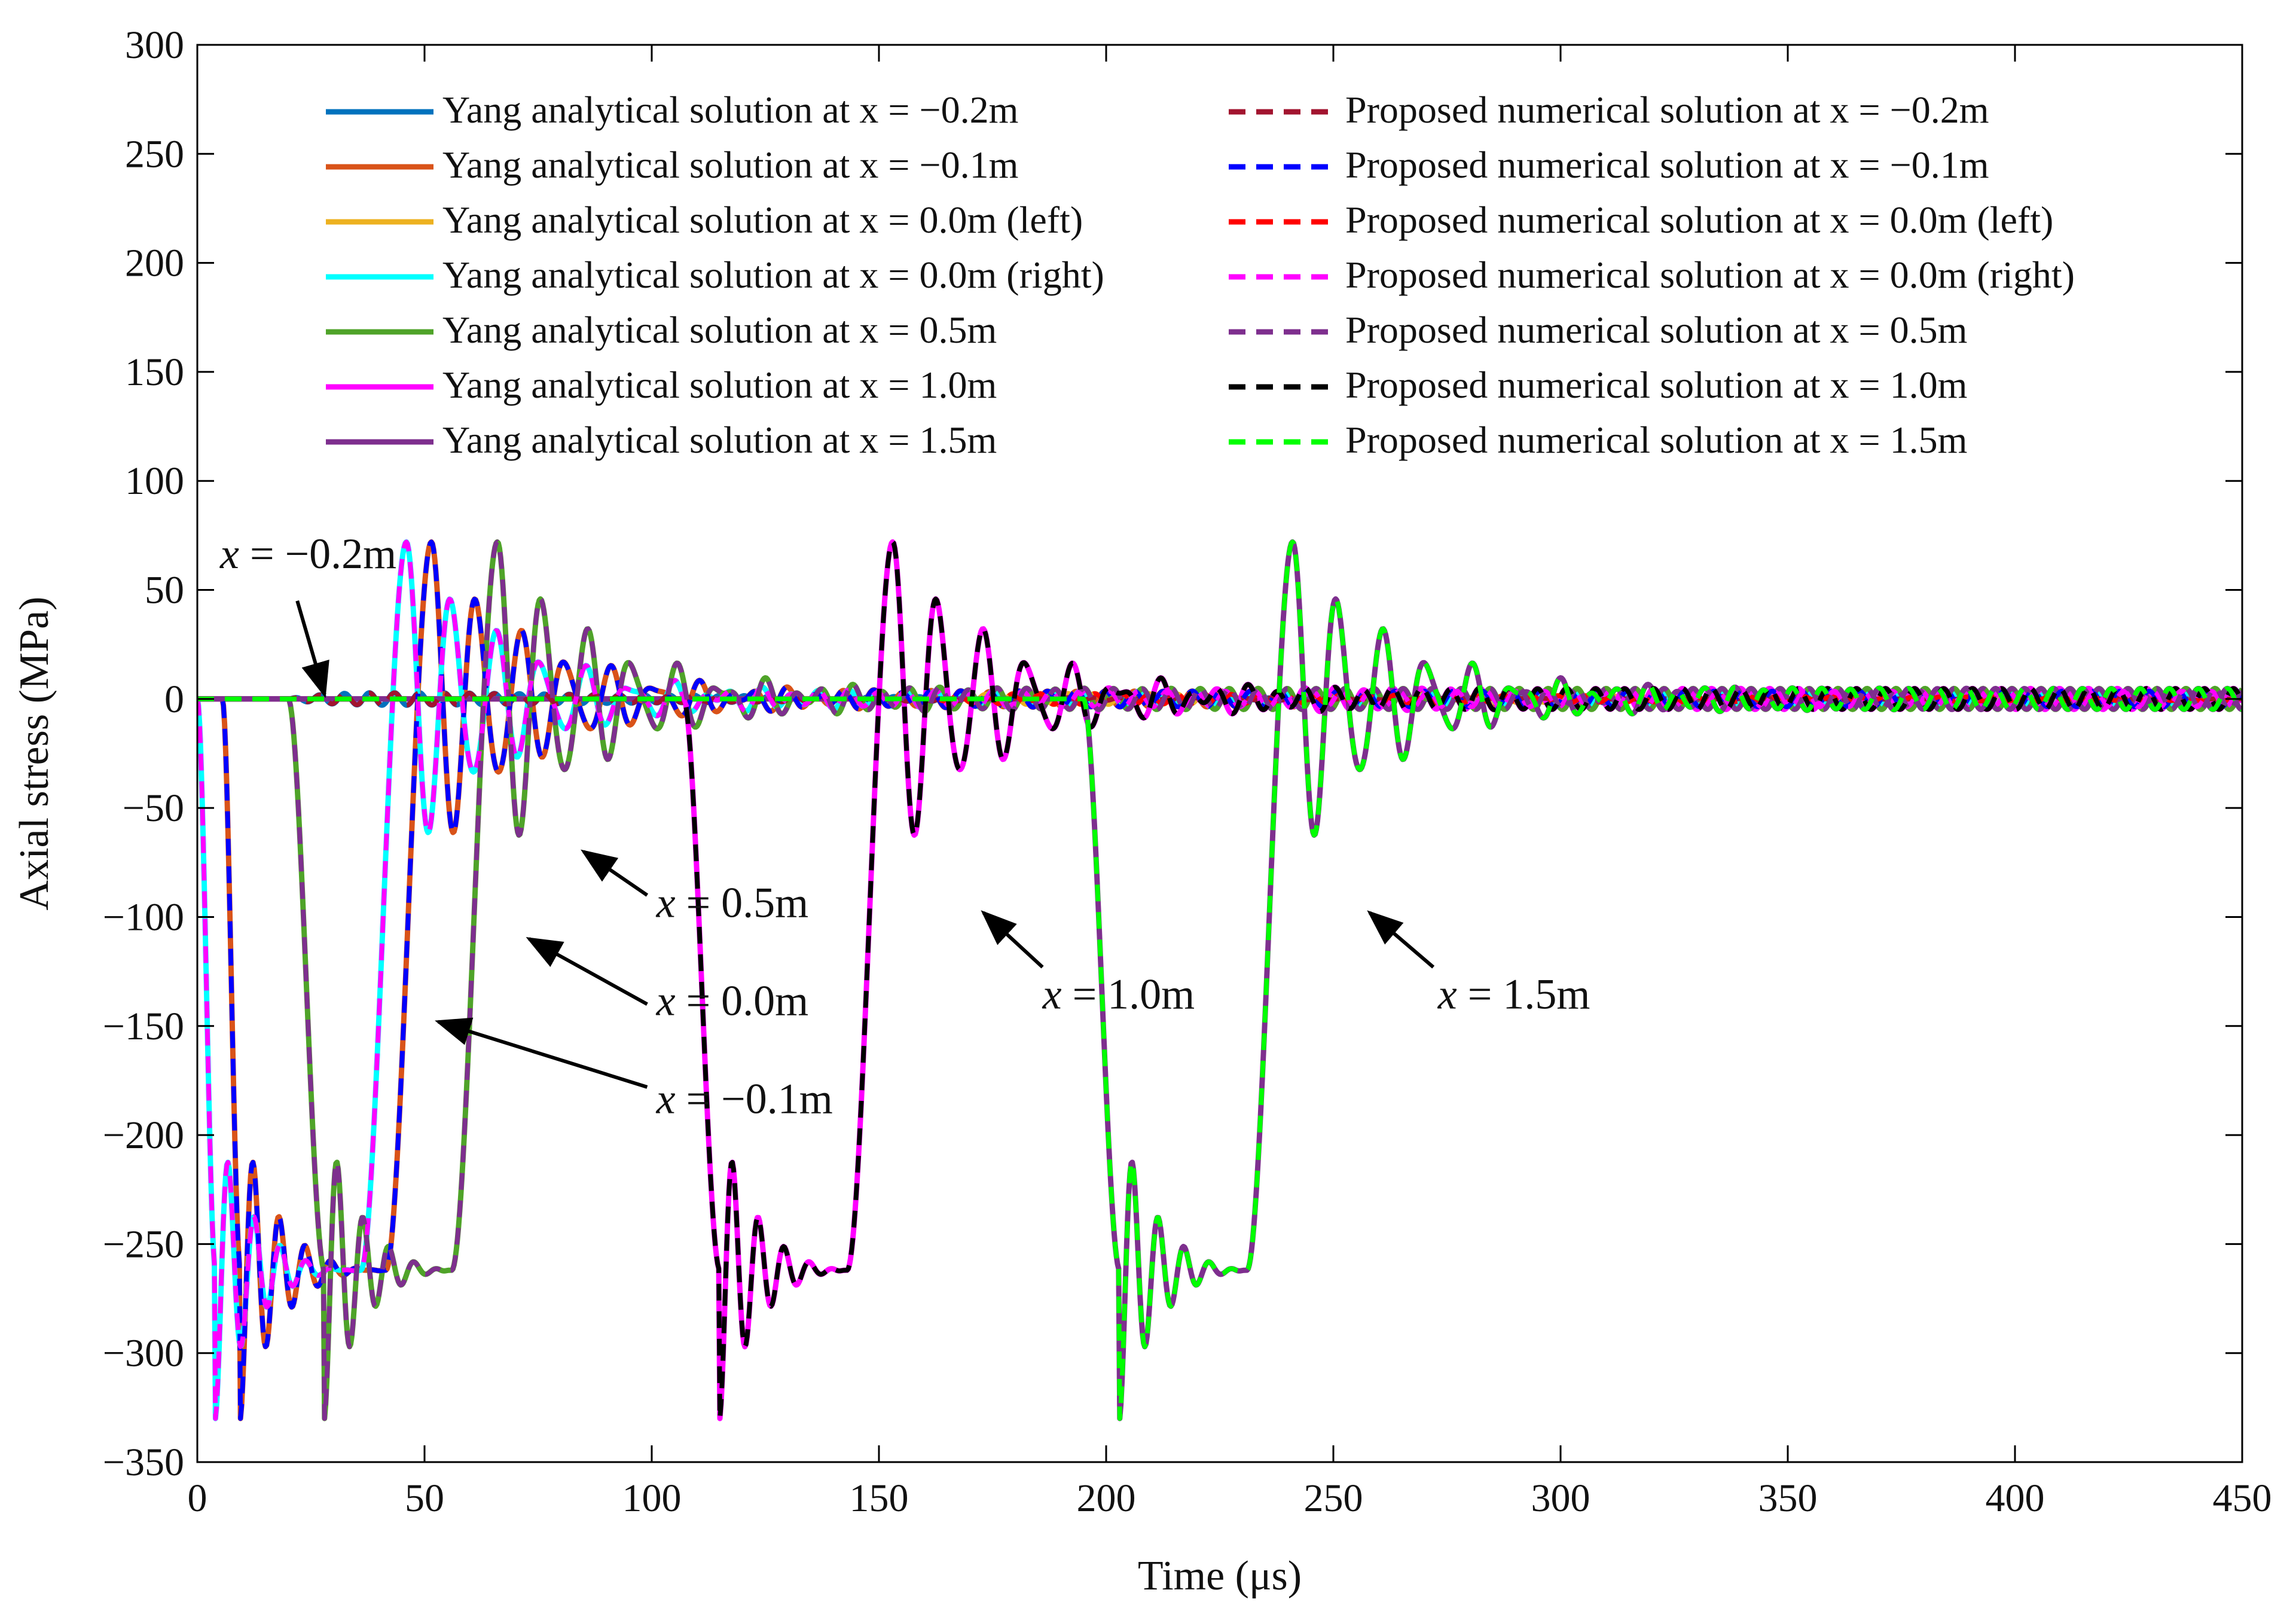  What do you see at coordinates (719, 440) in the screenshot?
I see `legend-label: Yang analytical solution at x = 1.5m` at bounding box center [719, 440].